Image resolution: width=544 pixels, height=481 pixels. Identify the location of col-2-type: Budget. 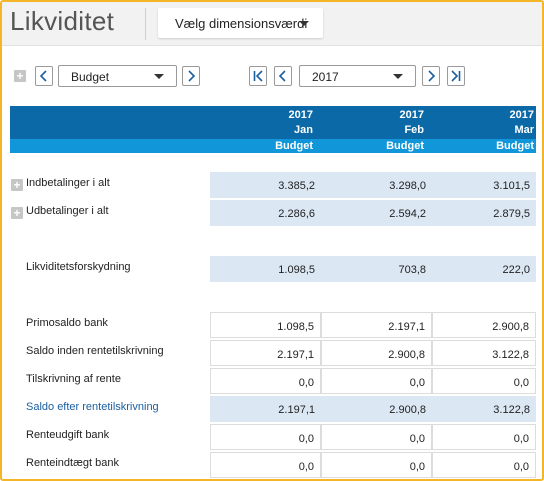
(515, 146).